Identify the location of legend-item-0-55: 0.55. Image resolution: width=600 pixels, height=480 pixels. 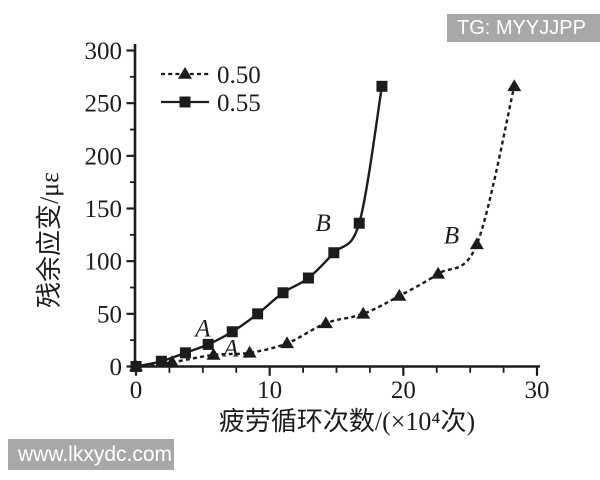
(211, 103).